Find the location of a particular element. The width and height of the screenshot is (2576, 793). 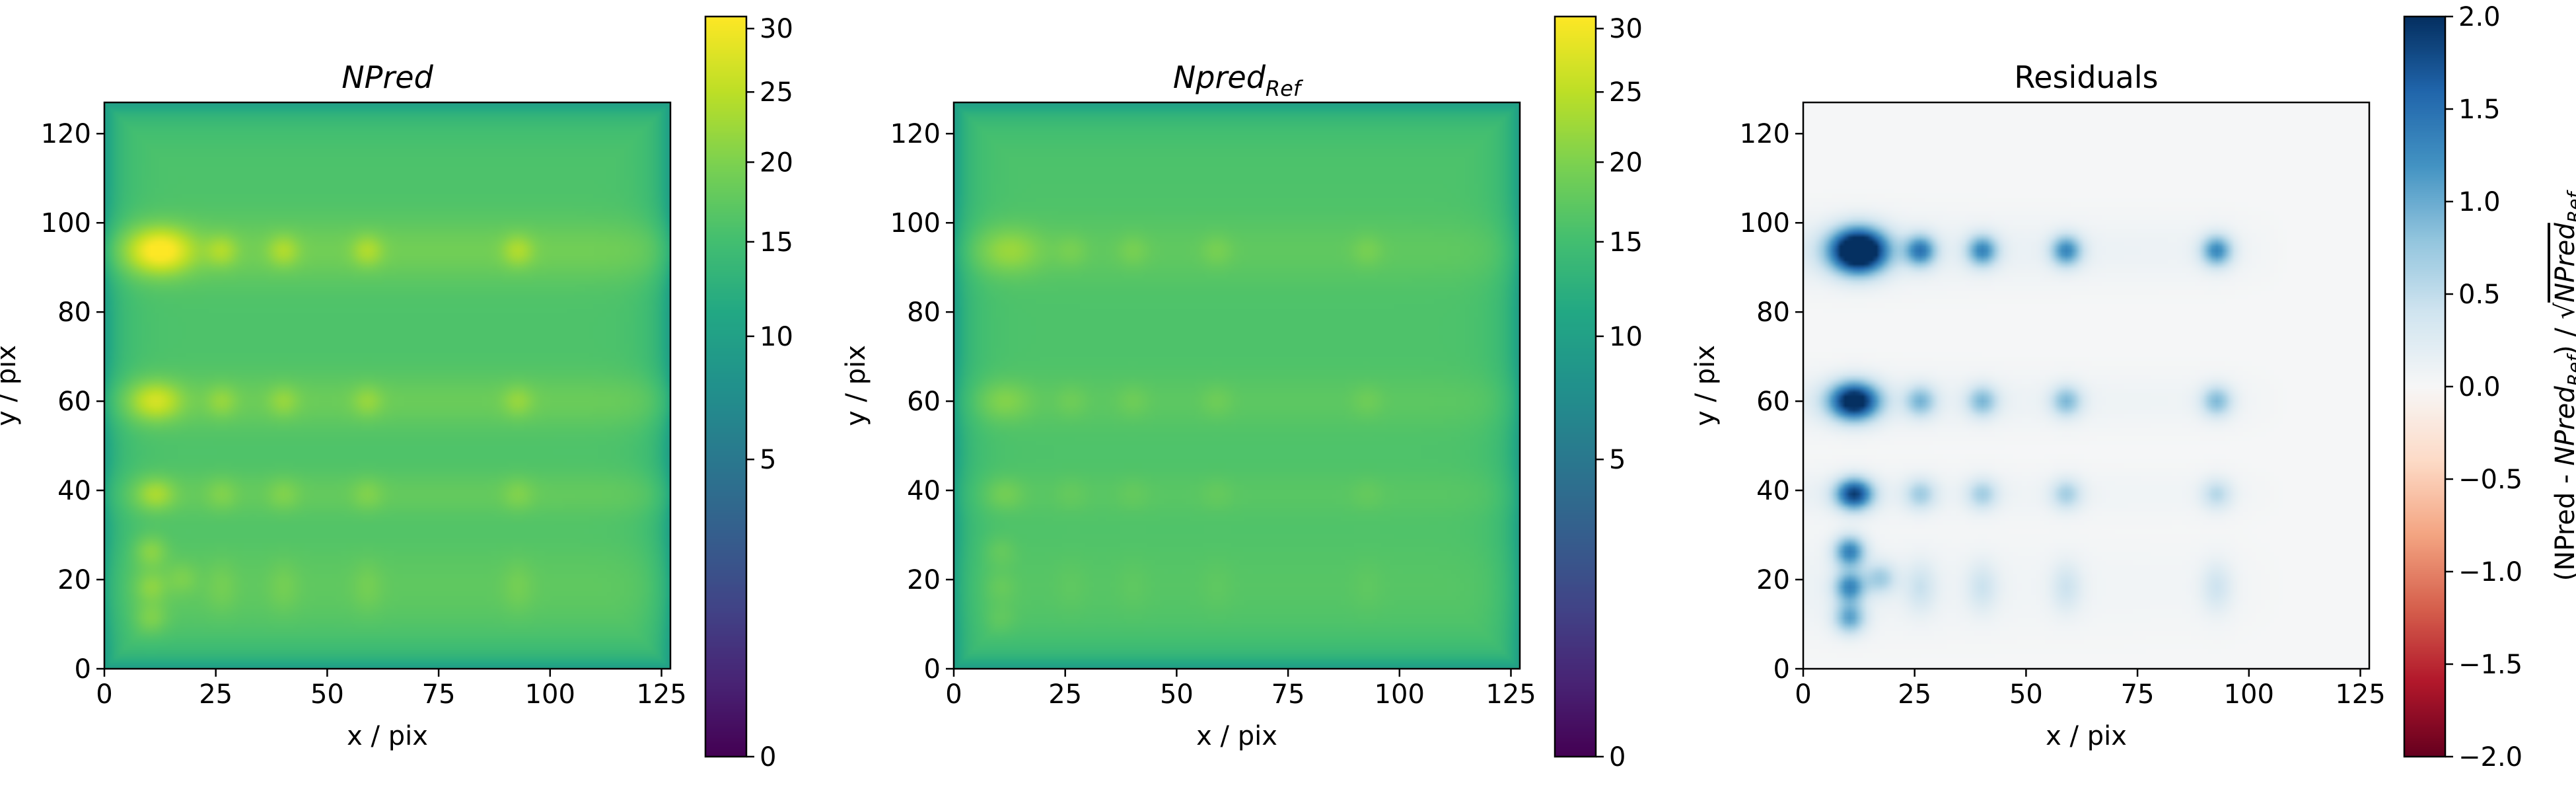

colorbar-tick-label: 2.0 is located at coordinates (2480, 17).